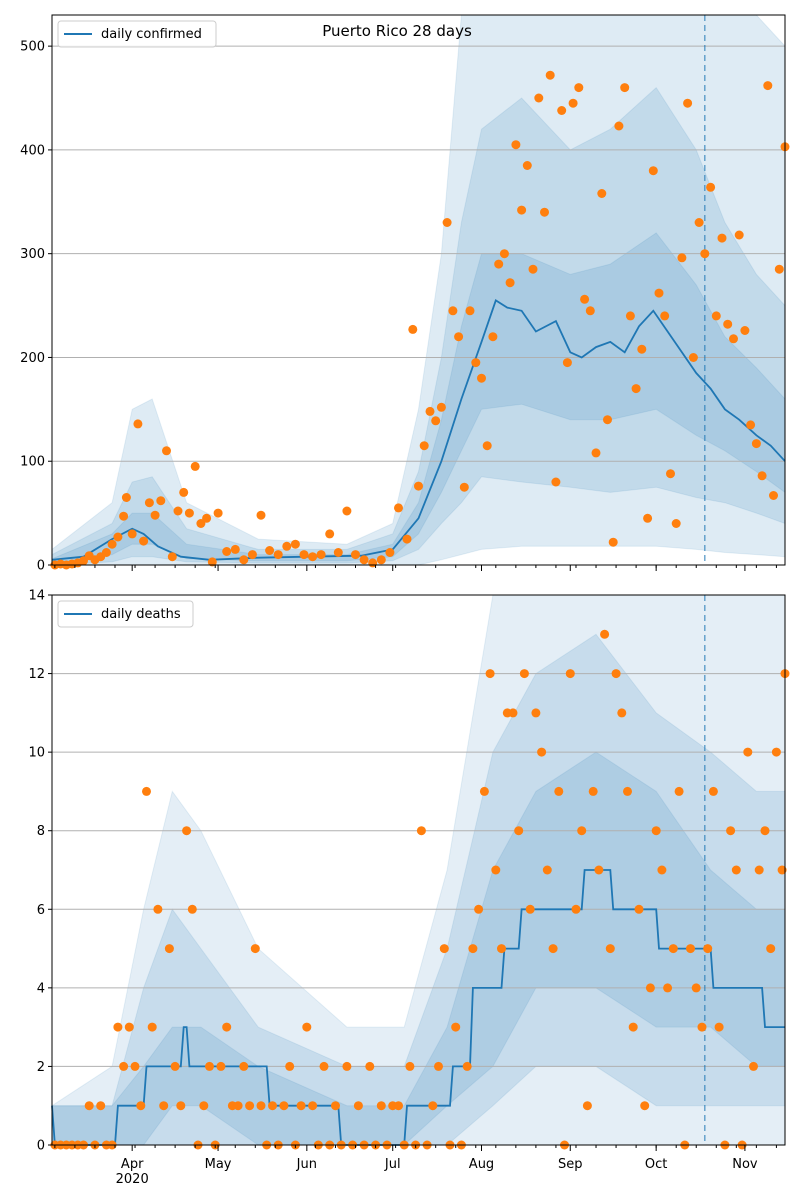 Image resolution: width=800 pixels, height=1204 pixels. Describe the element at coordinates (415, 568) in the screenshot. I see `confirmed-x-ticks` at that location.